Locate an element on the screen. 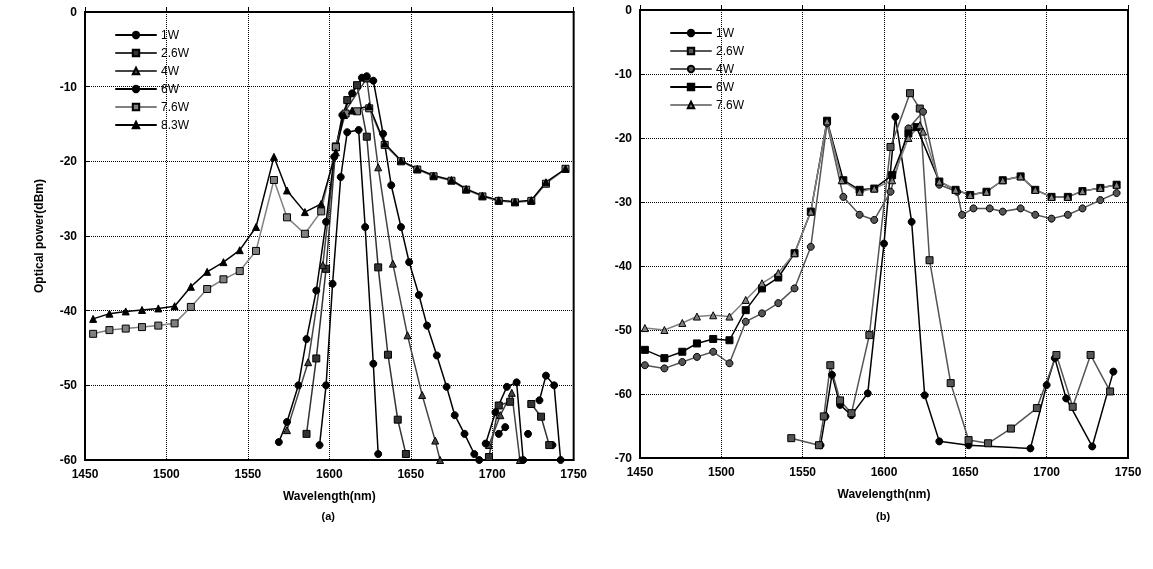 This screenshot has height=569, width=1153. legend-label: 6W is located at coordinates (725, 87).